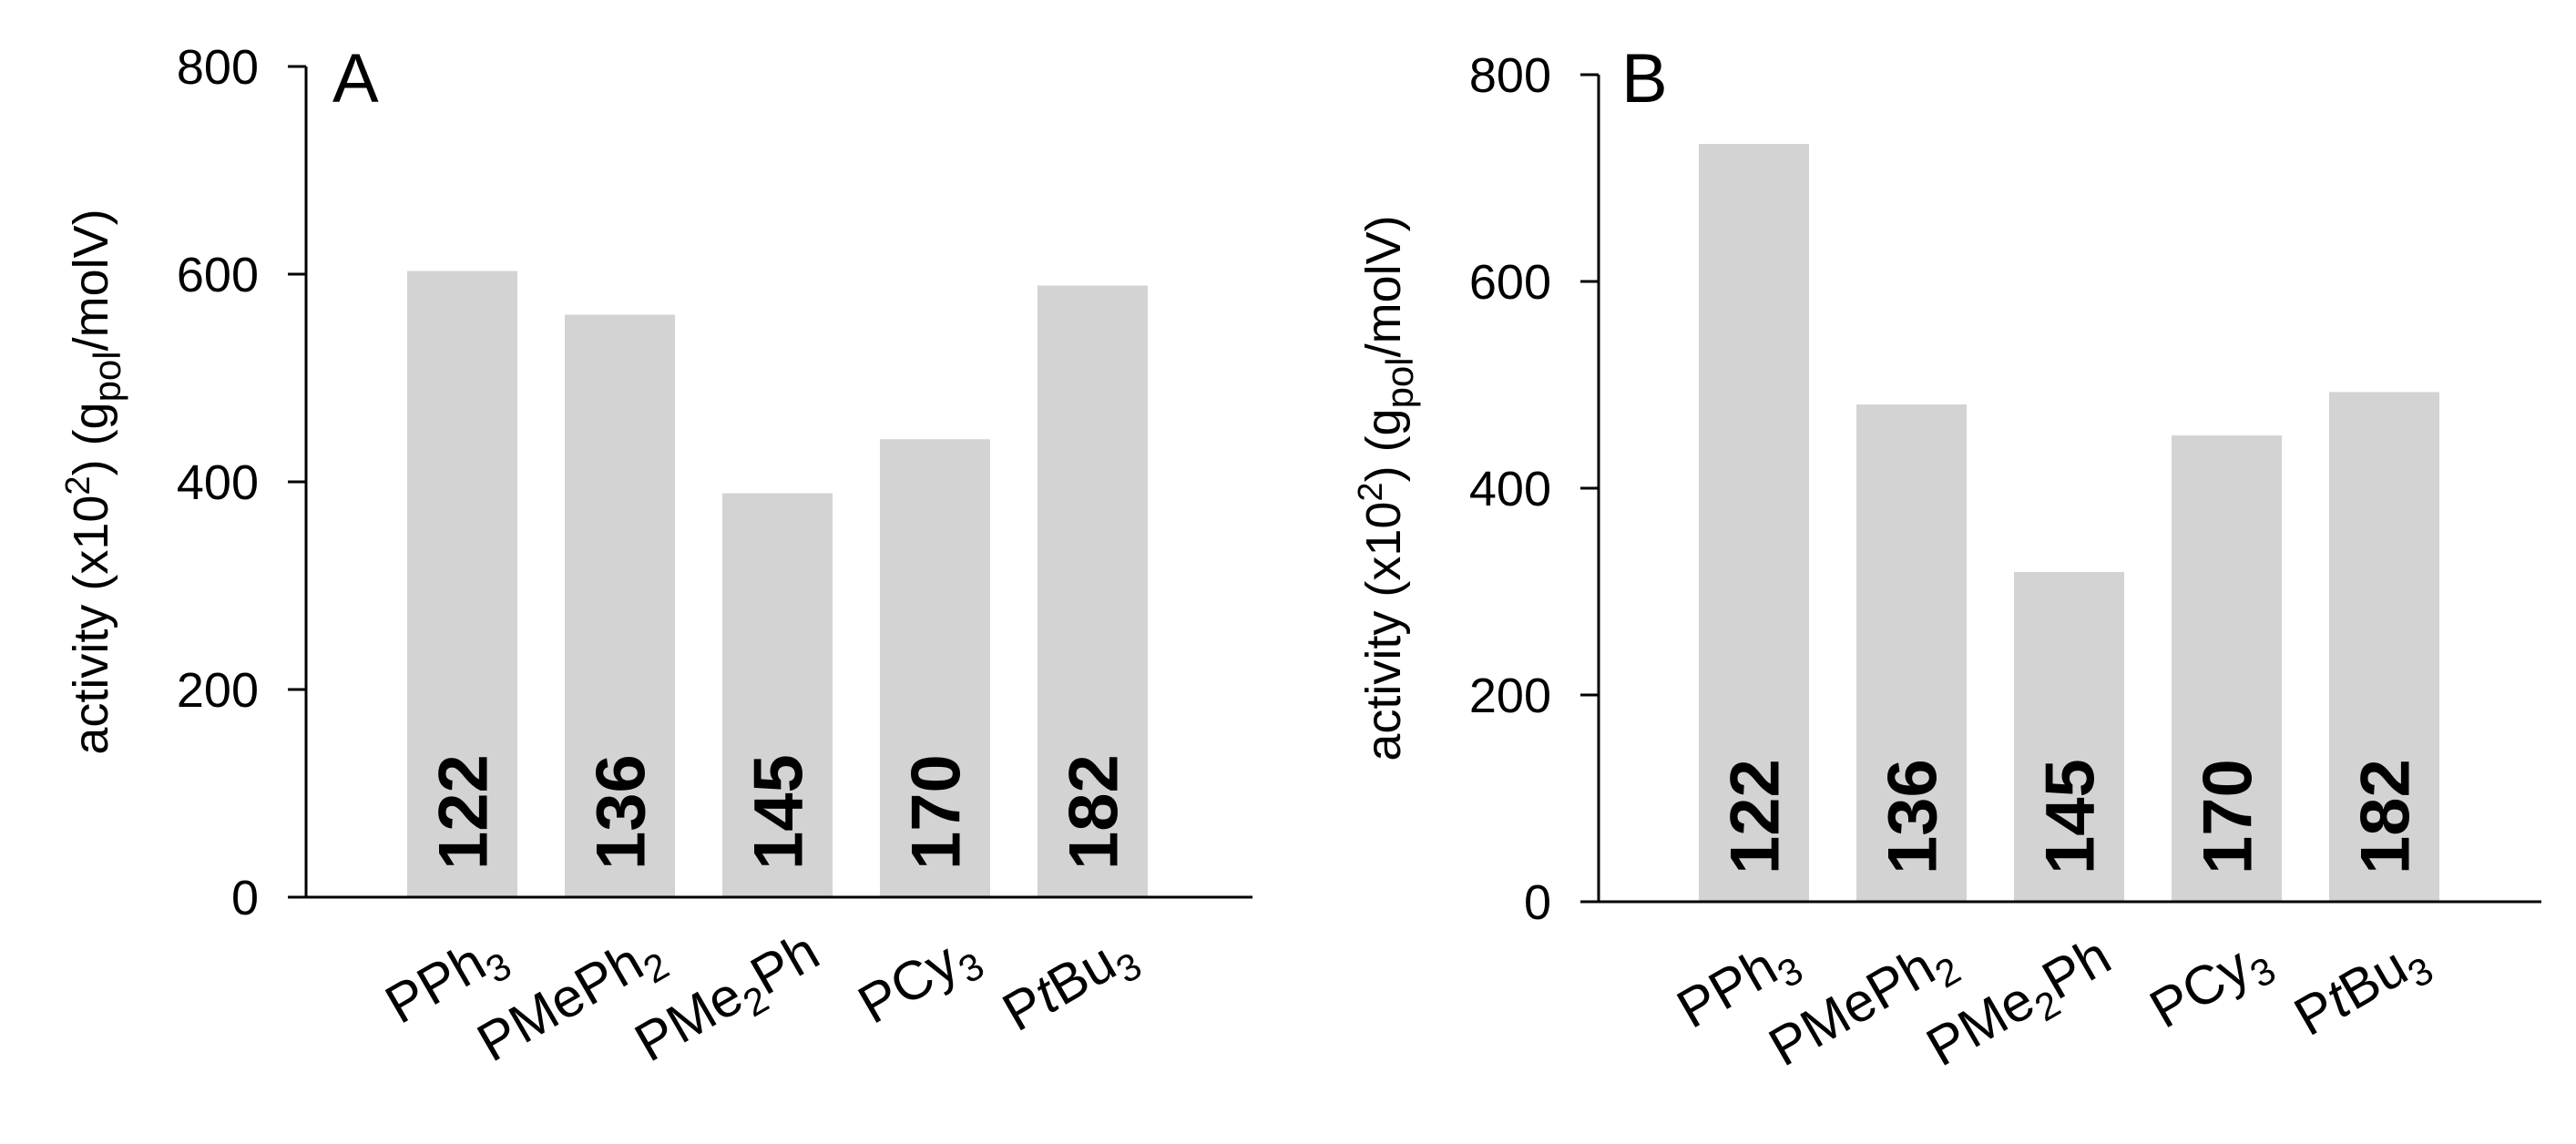  I want to click on panel-letter: A, so click(356, 78).